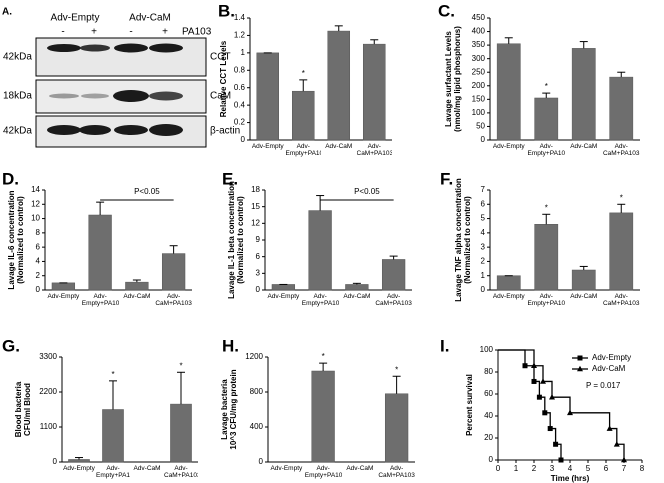  Describe the element at coordinates (226, 10) in the screenshot. I see `panel-letter: B.` at that location.